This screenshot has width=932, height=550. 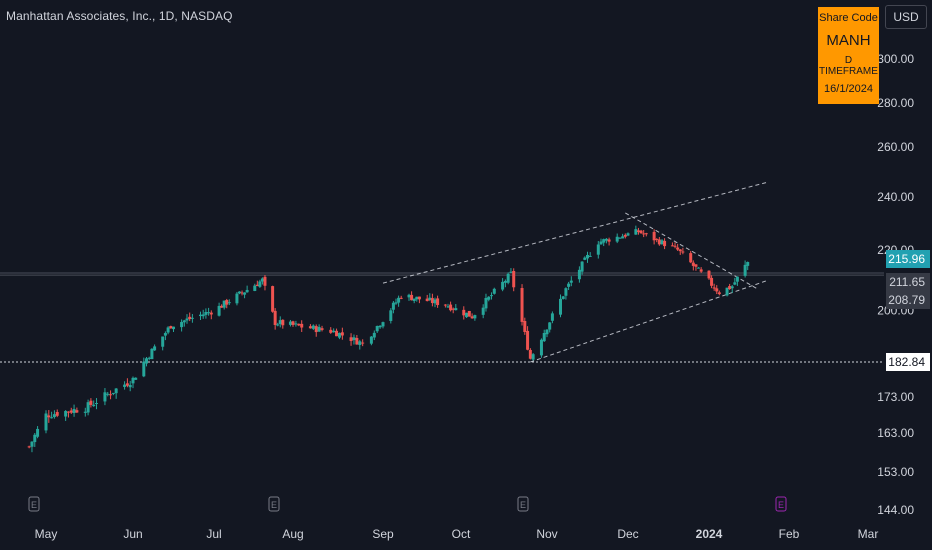 What do you see at coordinates (546, 534) in the screenshot?
I see `x-tick-label: Nov` at bounding box center [546, 534].